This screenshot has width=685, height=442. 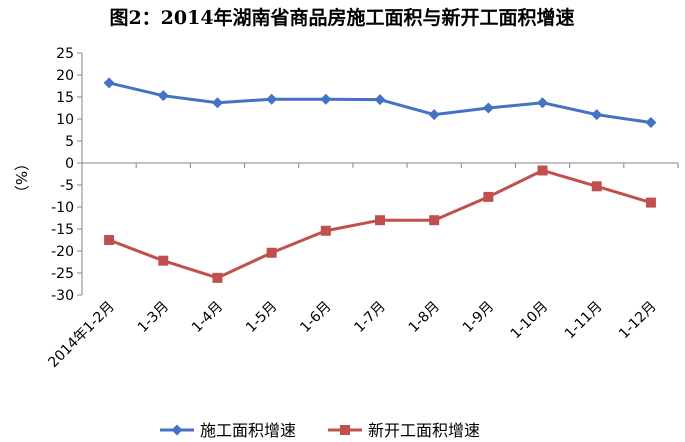 I want to click on x-tick-label: 1-12月, so click(x=638, y=321).